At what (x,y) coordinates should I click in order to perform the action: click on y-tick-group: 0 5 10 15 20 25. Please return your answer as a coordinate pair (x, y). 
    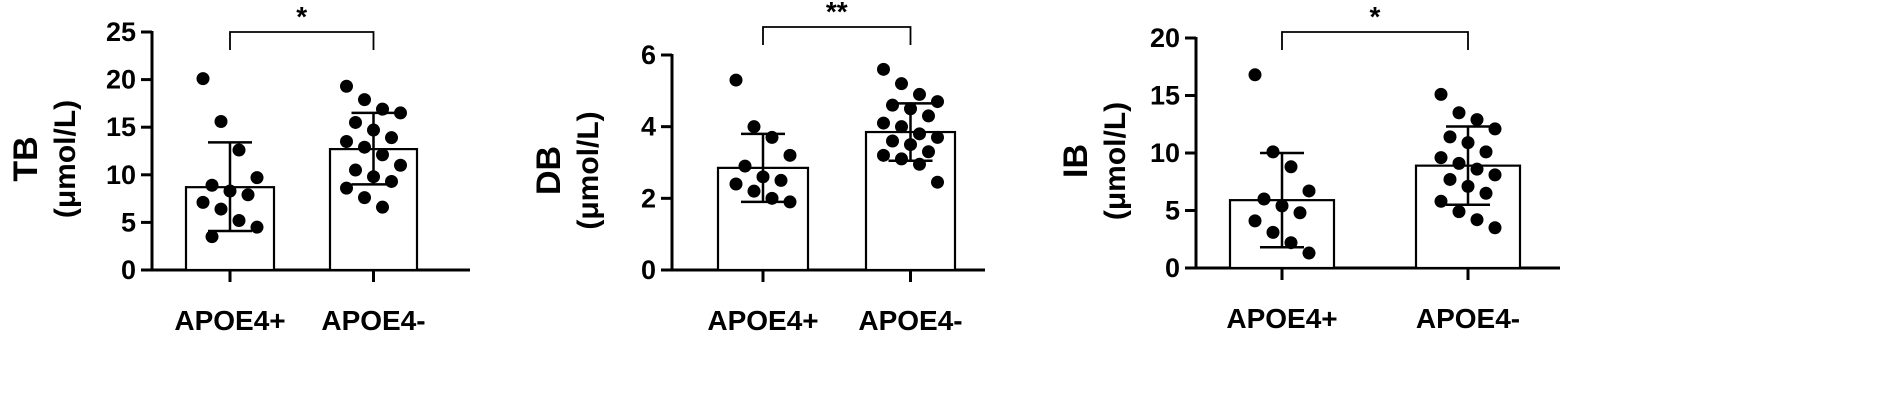
    Looking at the image, I should click on (129, 151).